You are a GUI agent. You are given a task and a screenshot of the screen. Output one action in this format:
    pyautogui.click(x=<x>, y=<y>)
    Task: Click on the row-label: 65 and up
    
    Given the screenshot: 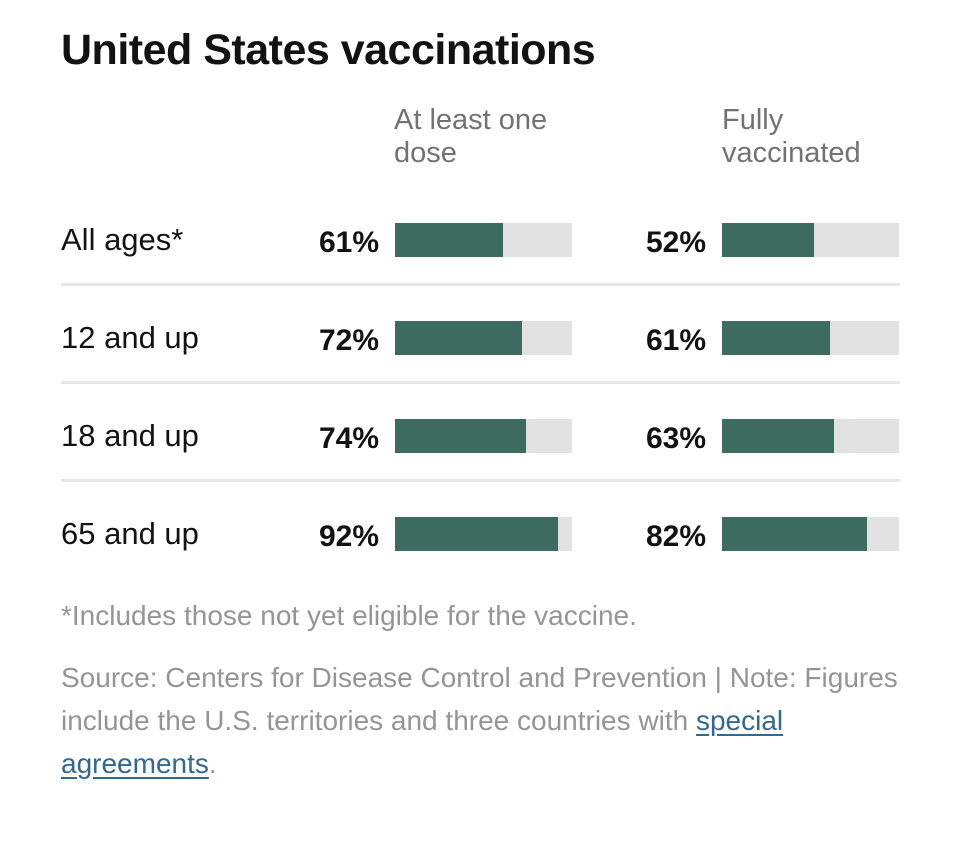 What is the action you would take?
    pyautogui.click(x=130, y=533)
    